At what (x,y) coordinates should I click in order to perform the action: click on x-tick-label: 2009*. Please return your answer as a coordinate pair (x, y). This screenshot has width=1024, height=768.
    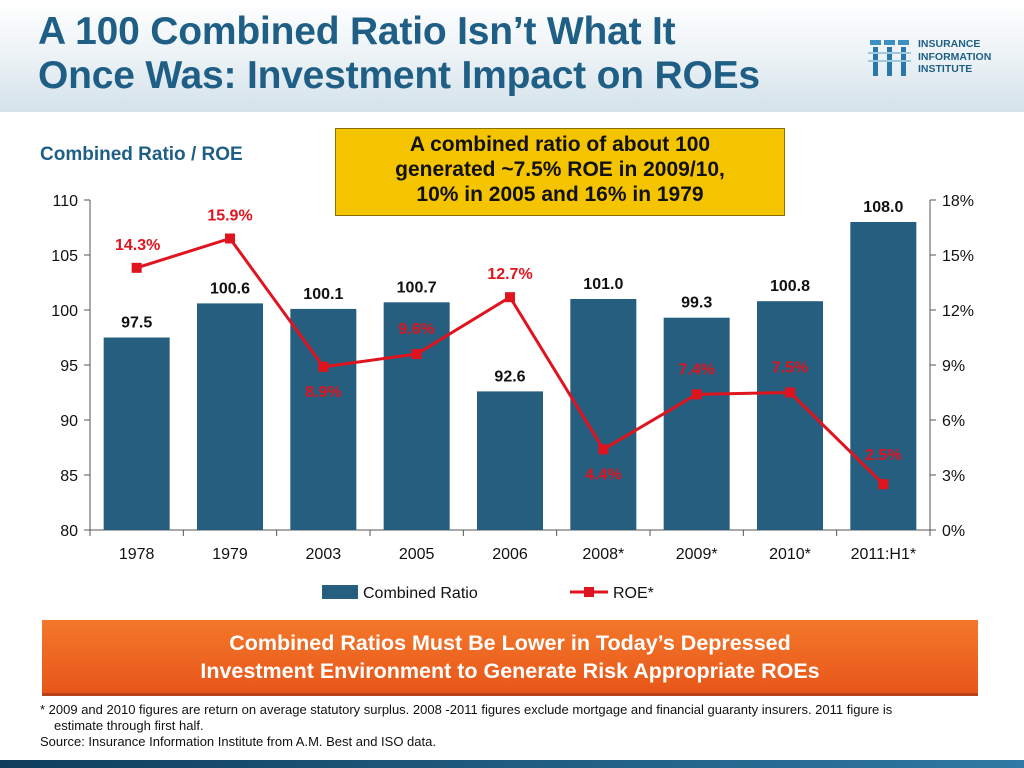
    Looking at the image, I should click on (697, 554).